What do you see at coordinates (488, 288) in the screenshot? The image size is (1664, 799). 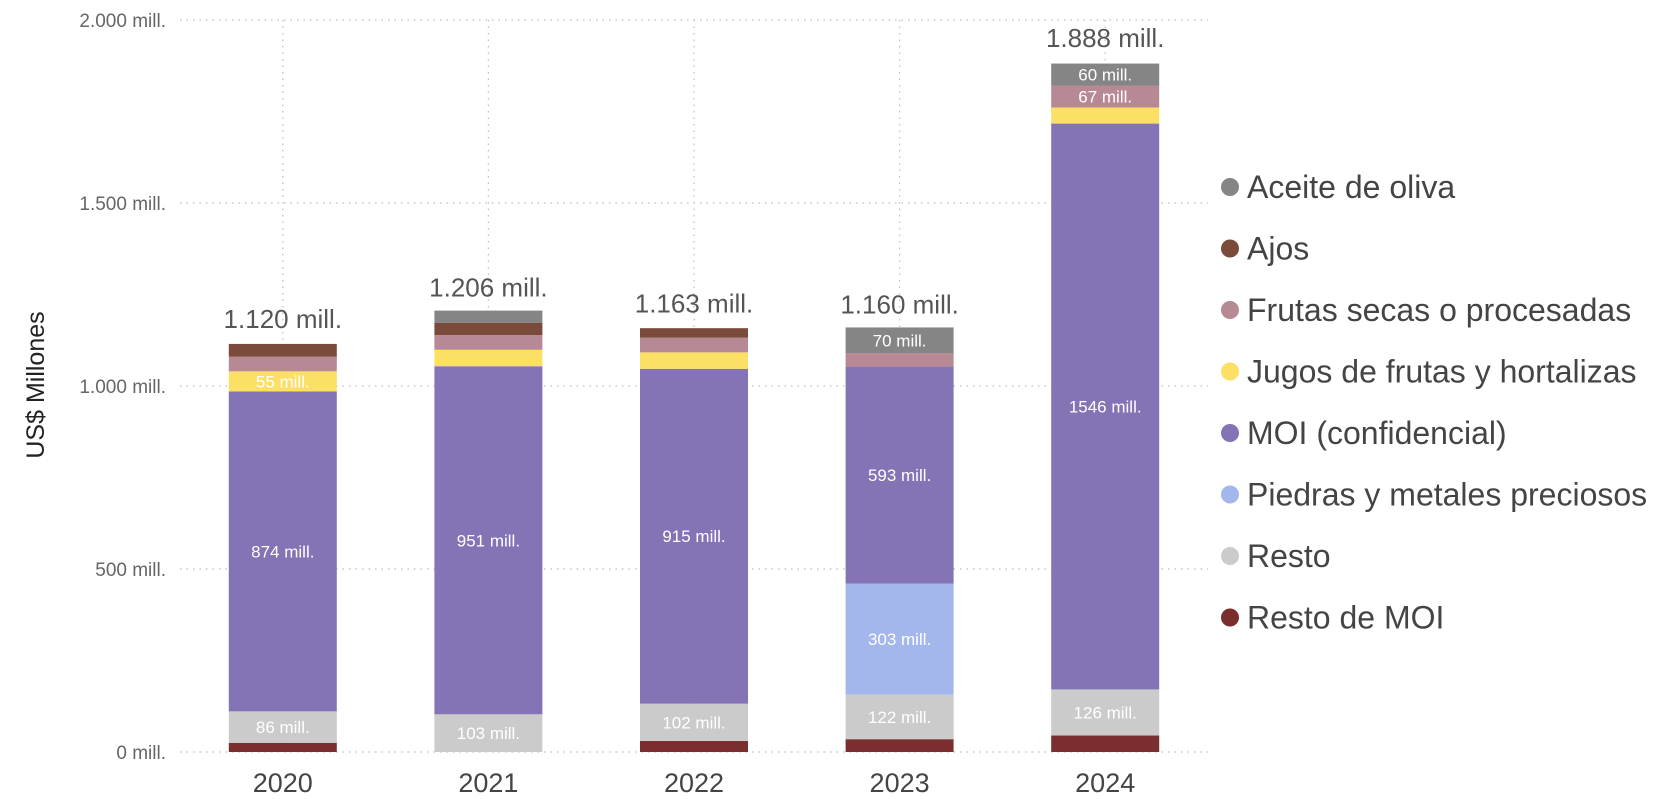 I see `total-label: 1.206 mill.` at bounding box center [488, 288].